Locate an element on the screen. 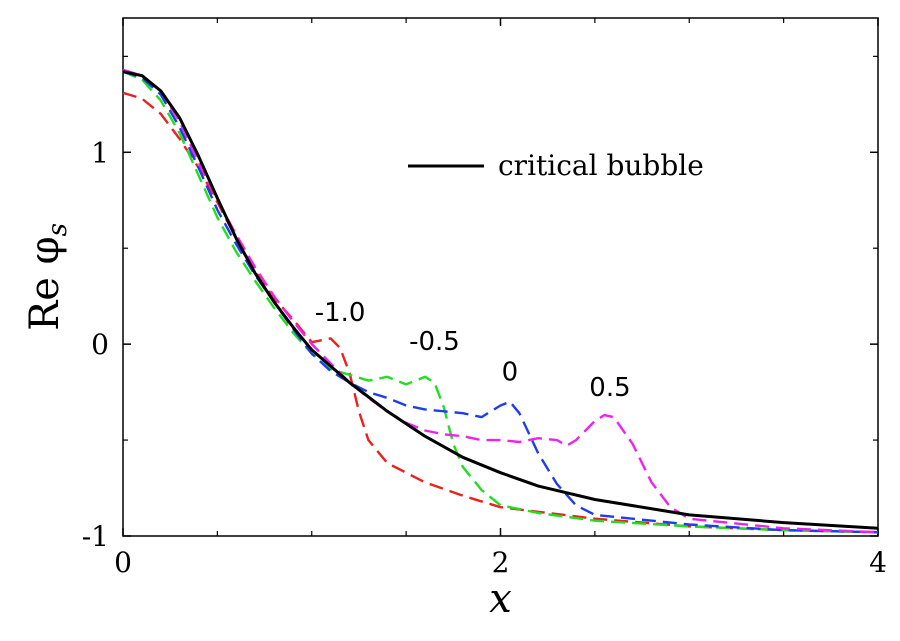 The width and height of the screenshot is (900, 641). curve-label: 0 is located at coordinates (510, 373).